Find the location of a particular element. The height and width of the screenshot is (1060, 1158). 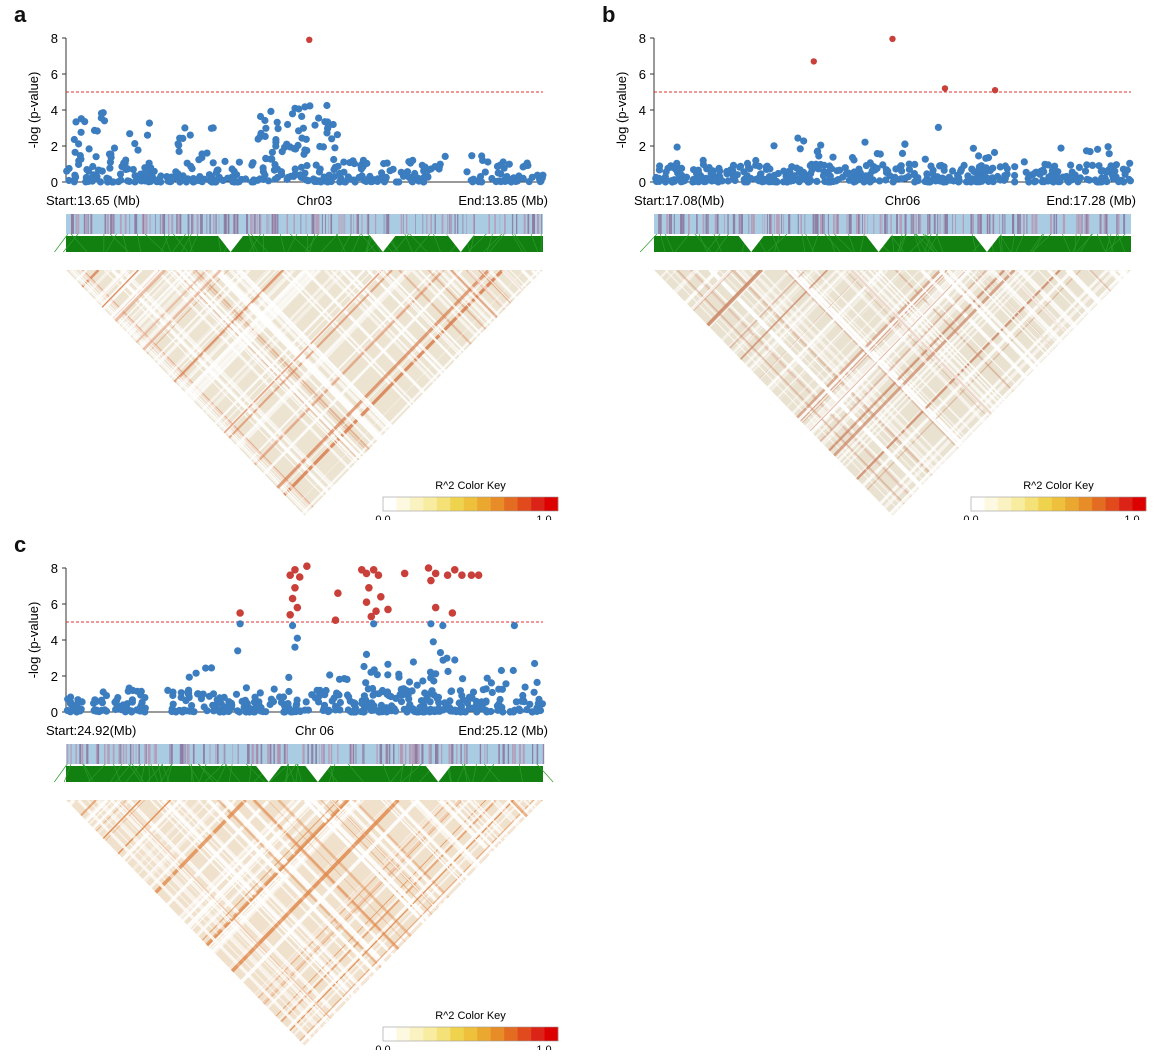

ld-heatmap-fill is located at coordinates (304, 923).